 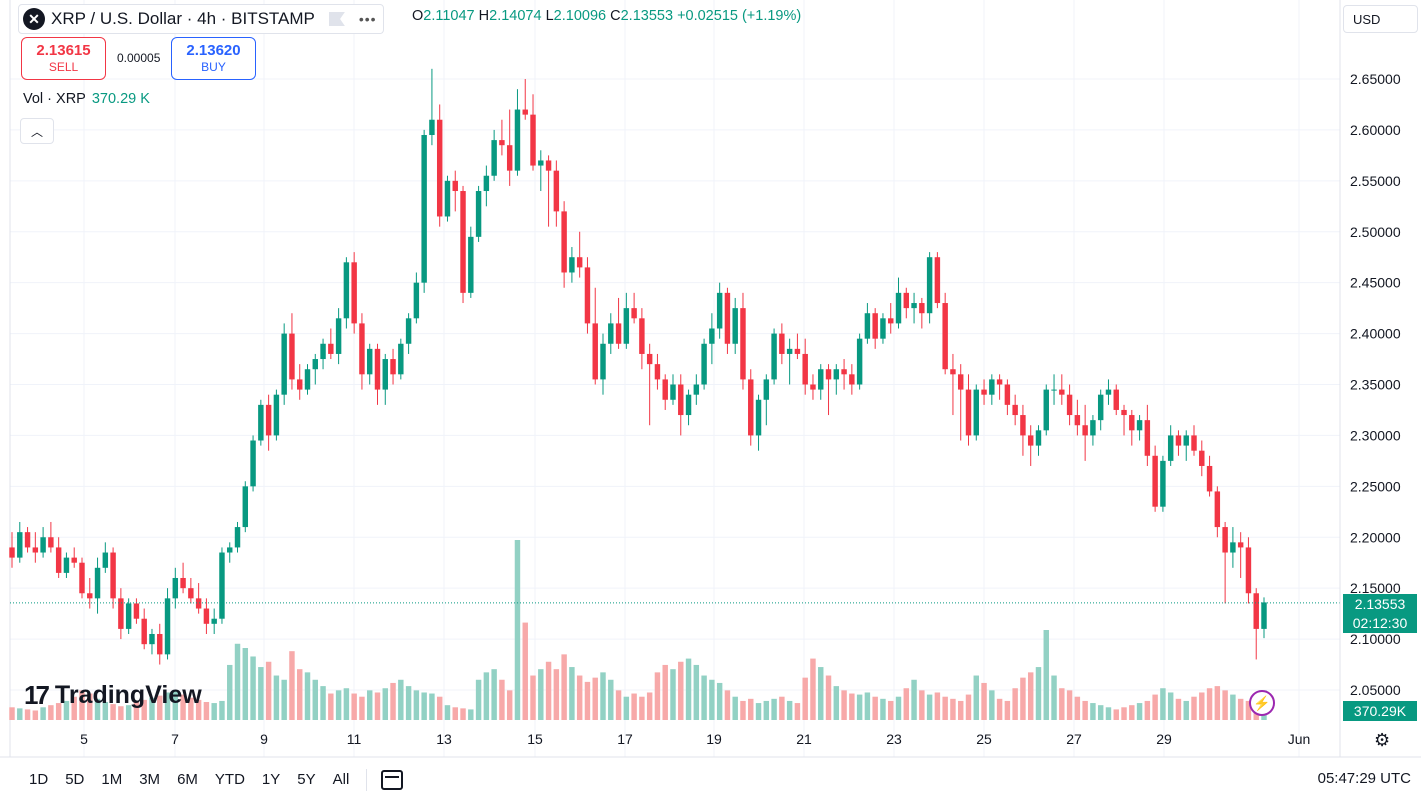 What do you see at coordinates (306, 779) in the screenshot?
I see `range-button-5y: 5Y` at bounding box center [306, 779].